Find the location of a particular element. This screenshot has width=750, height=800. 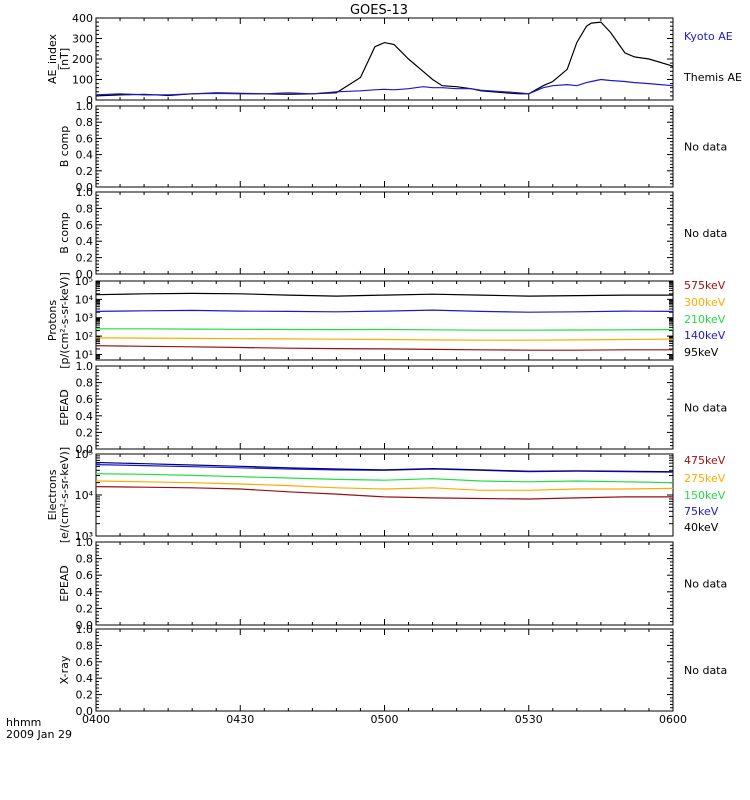

panel-epead1: 0.0 0.2 0.4 0.6 0.8 1.0 EPEAD No data is located at coordinates (392, 408).